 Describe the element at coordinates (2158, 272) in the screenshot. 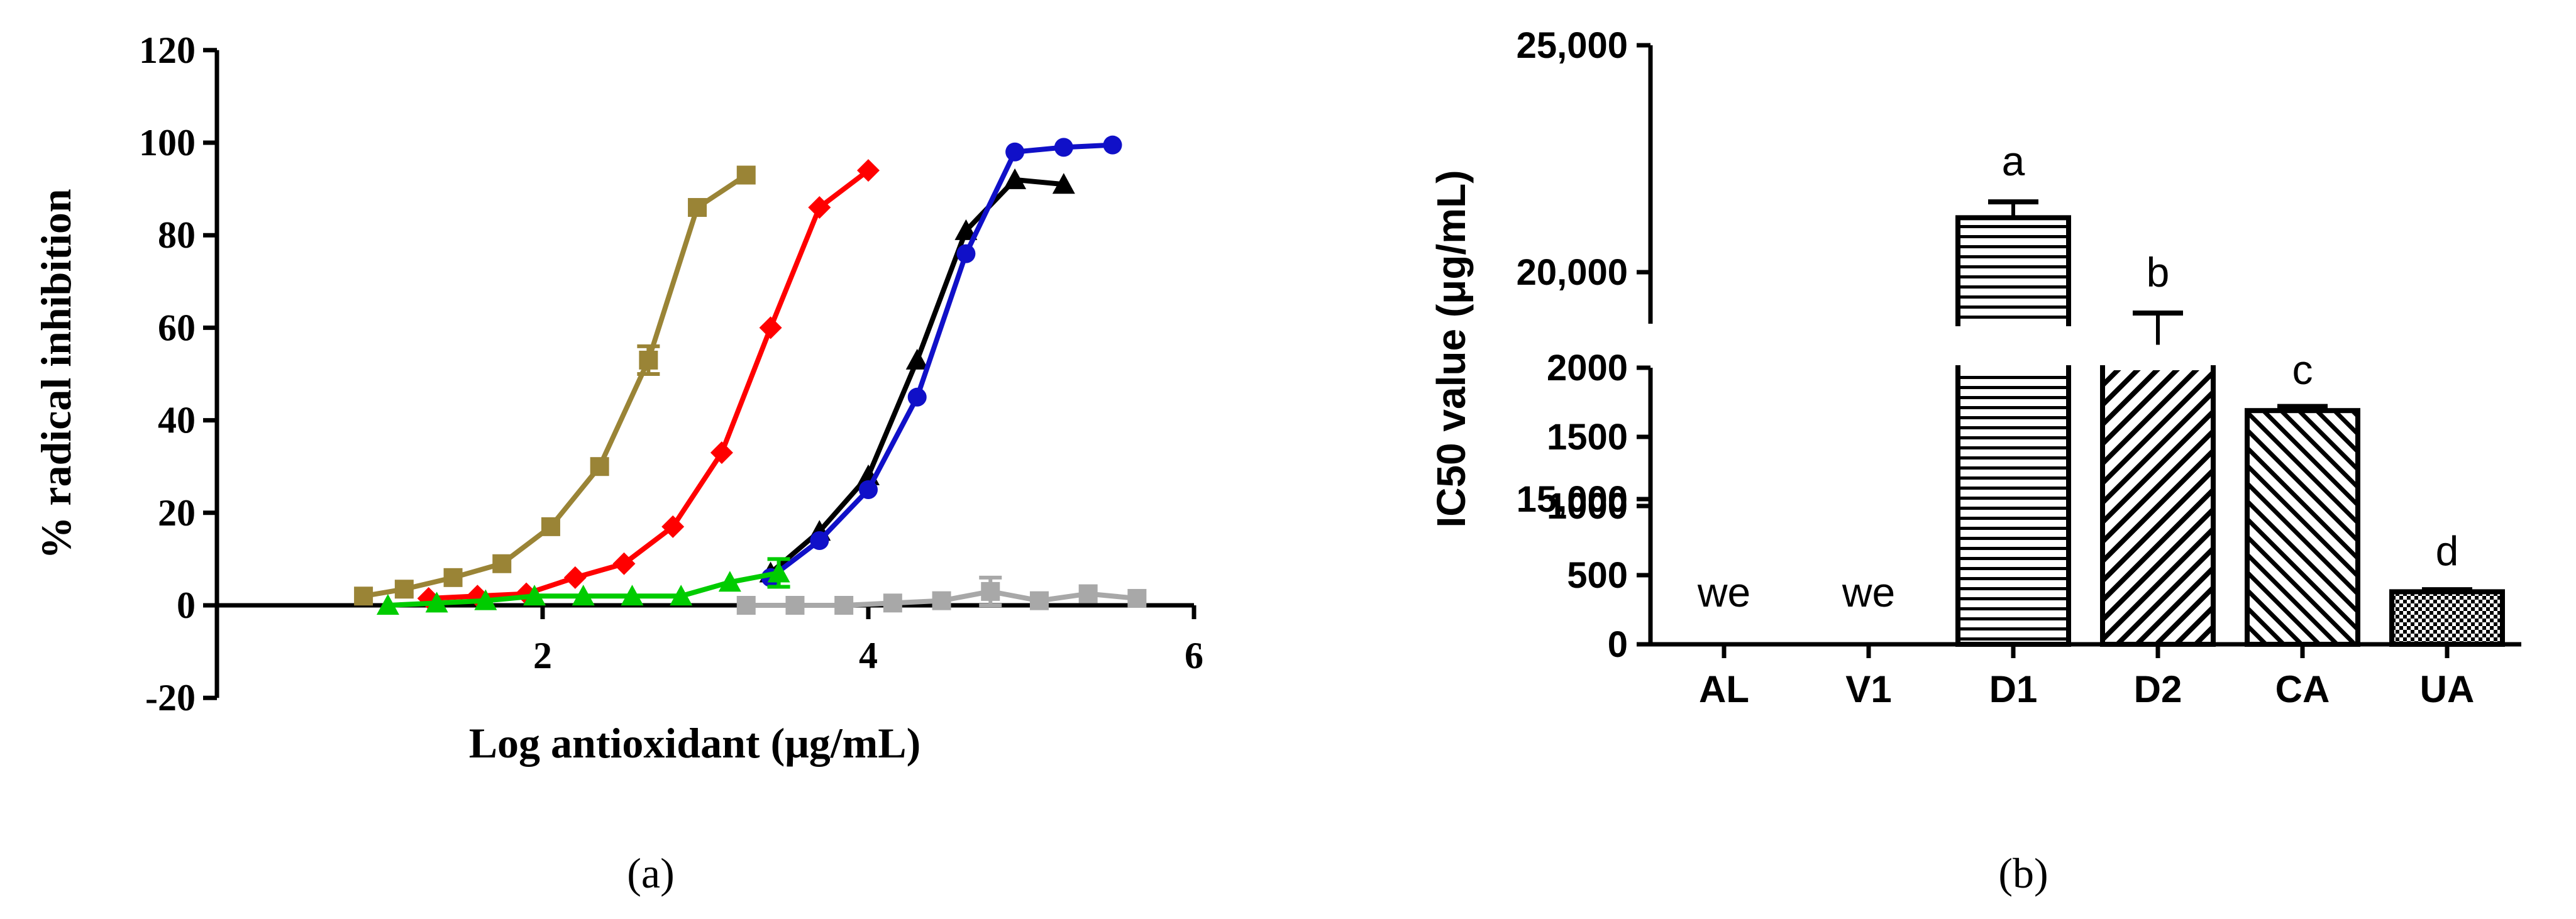

I see `bar-letter-D2: b` at that location.